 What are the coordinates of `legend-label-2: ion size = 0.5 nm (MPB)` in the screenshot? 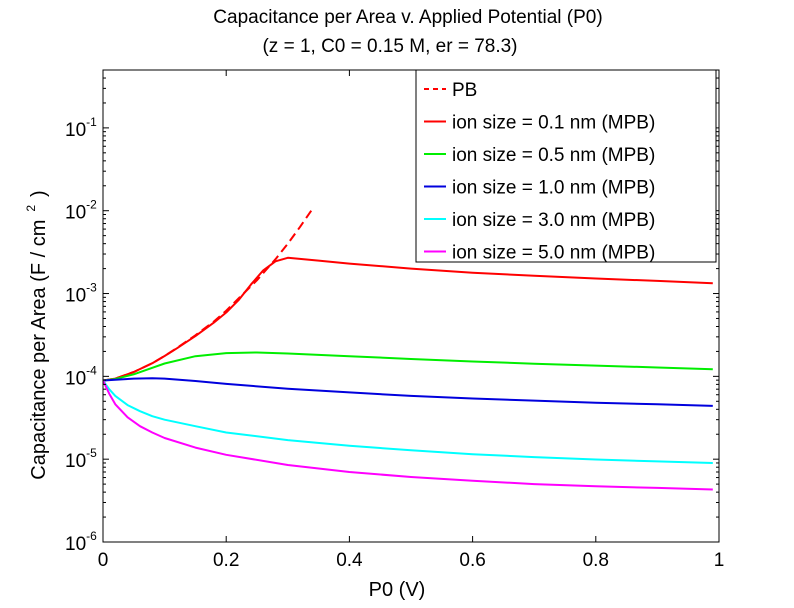 It's located at (553, 155).